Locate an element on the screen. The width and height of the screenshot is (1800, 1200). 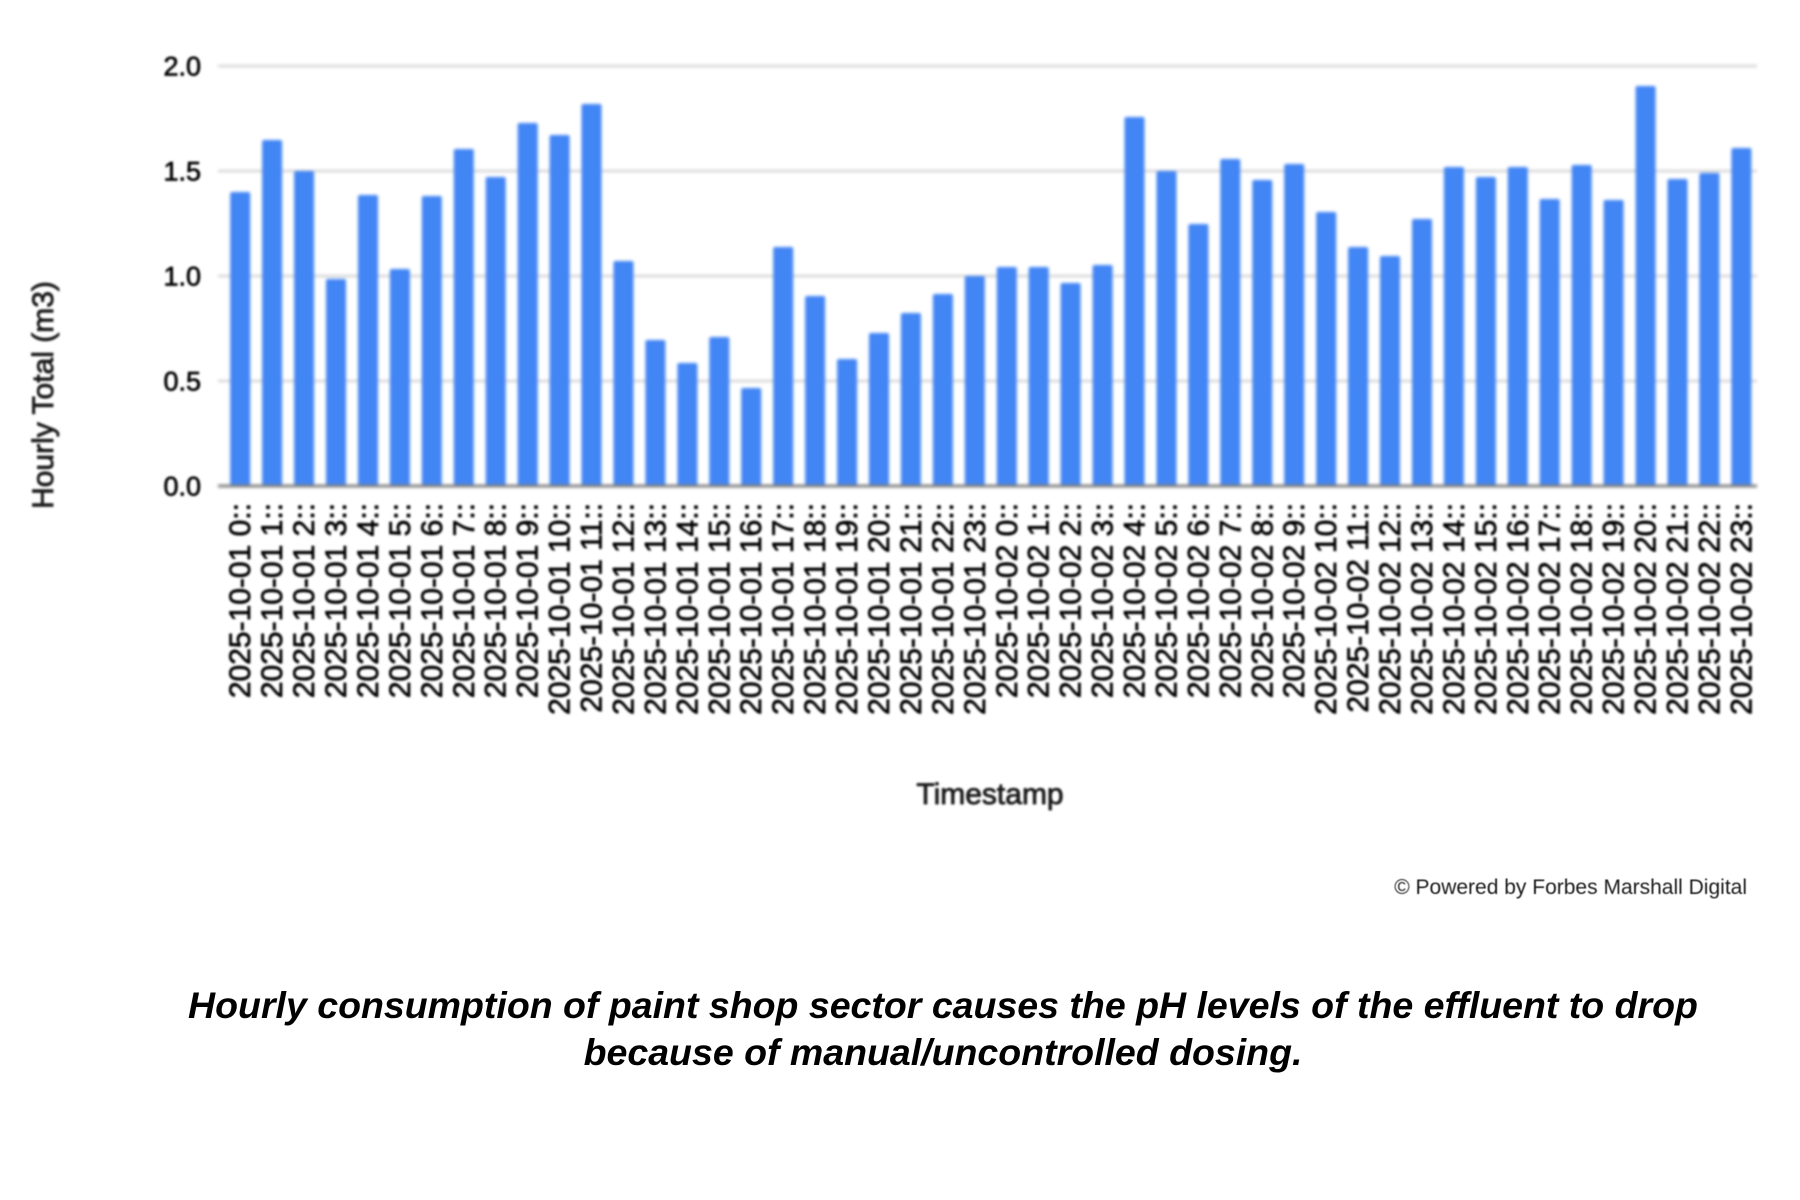
svg-text: 2025-10-02 1:: is located at coordinates (1039, 600).